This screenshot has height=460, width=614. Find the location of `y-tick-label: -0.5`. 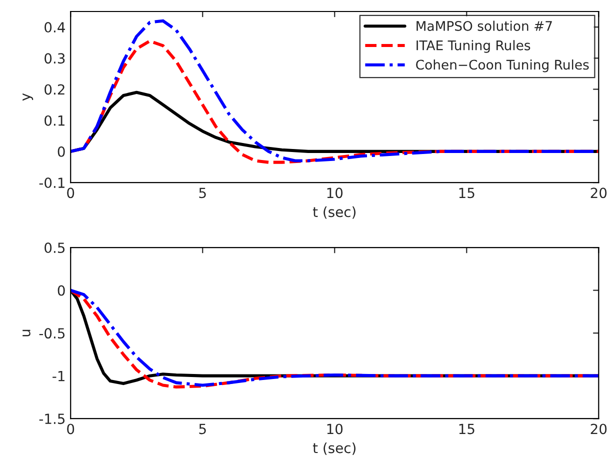

y-tick-label: -0.5 is located at coordinates (52, 333).